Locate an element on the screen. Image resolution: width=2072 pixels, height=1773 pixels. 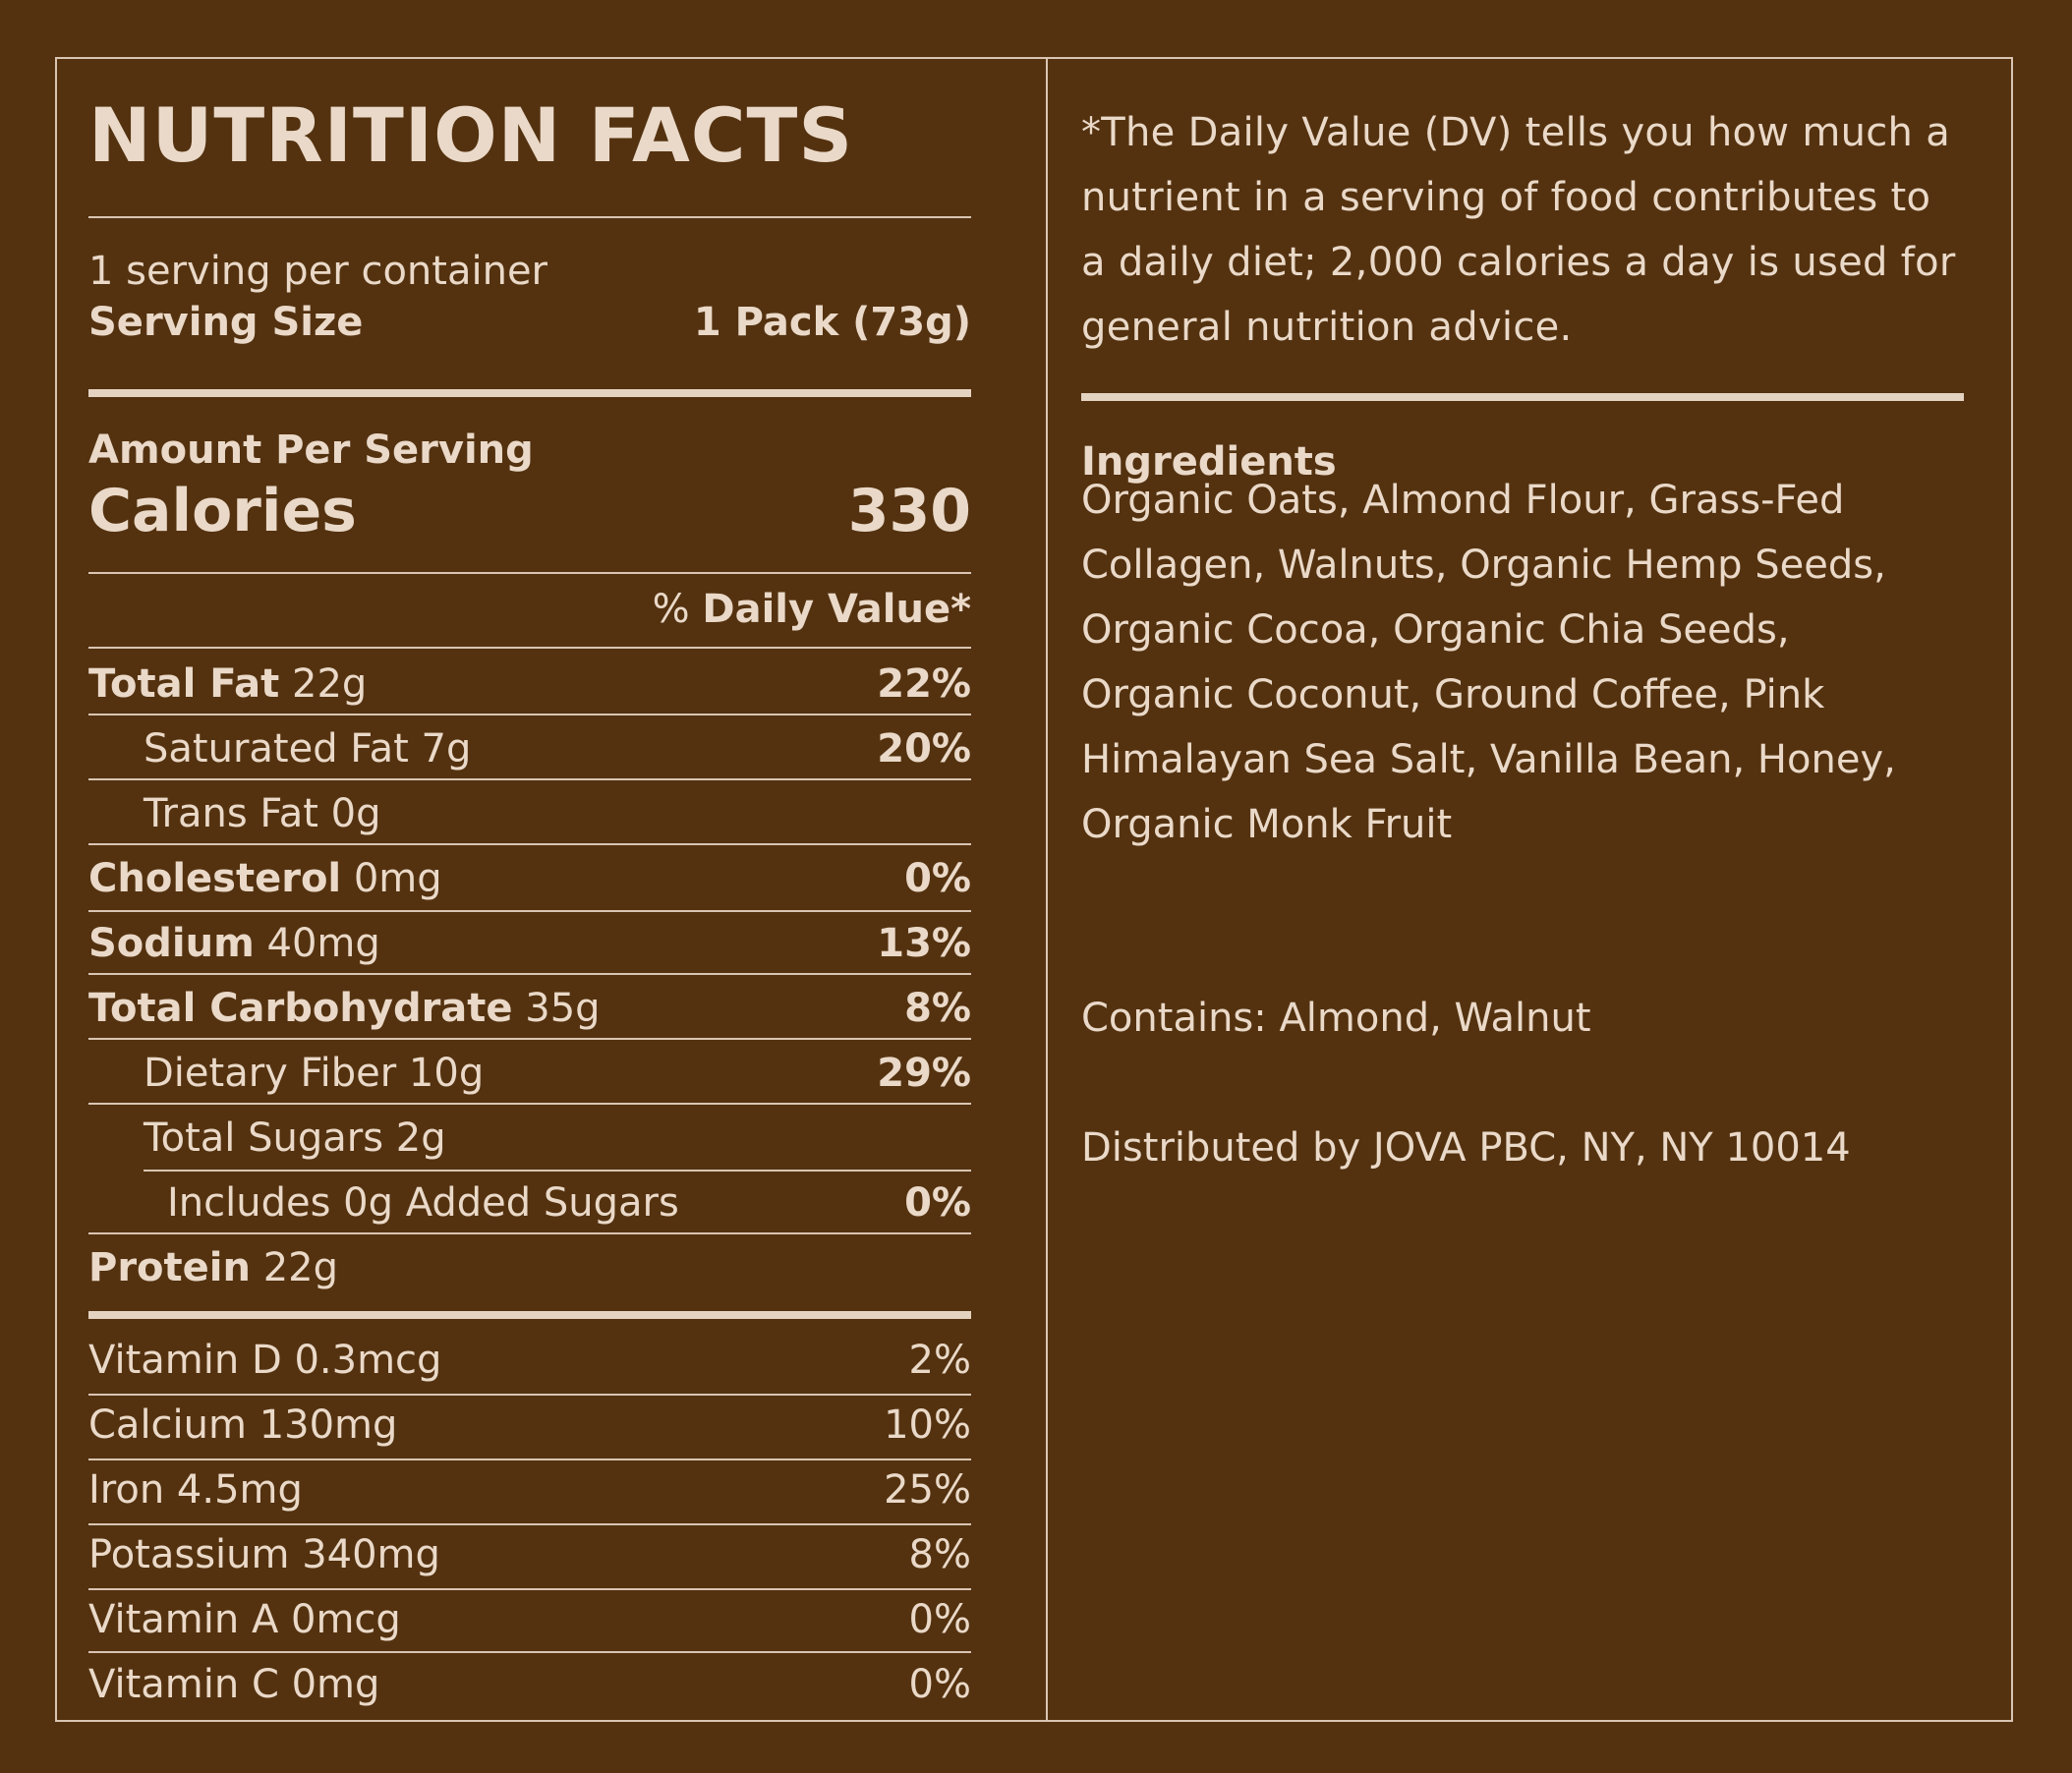
vitamin-label: Vitamin A 0mcg is located at coordinates (245, 1619).